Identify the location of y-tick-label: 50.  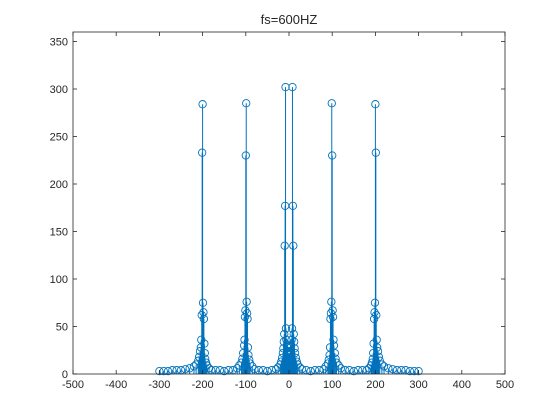
(62, 328).